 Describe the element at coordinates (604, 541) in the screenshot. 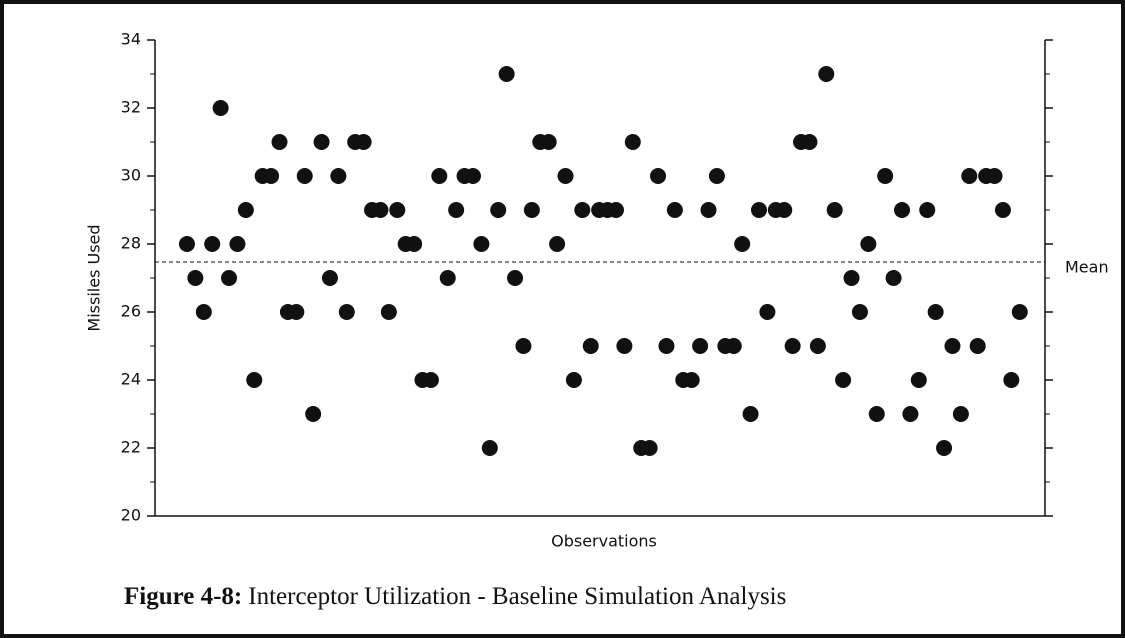

I see `x-axis-label: Observations` at that location.